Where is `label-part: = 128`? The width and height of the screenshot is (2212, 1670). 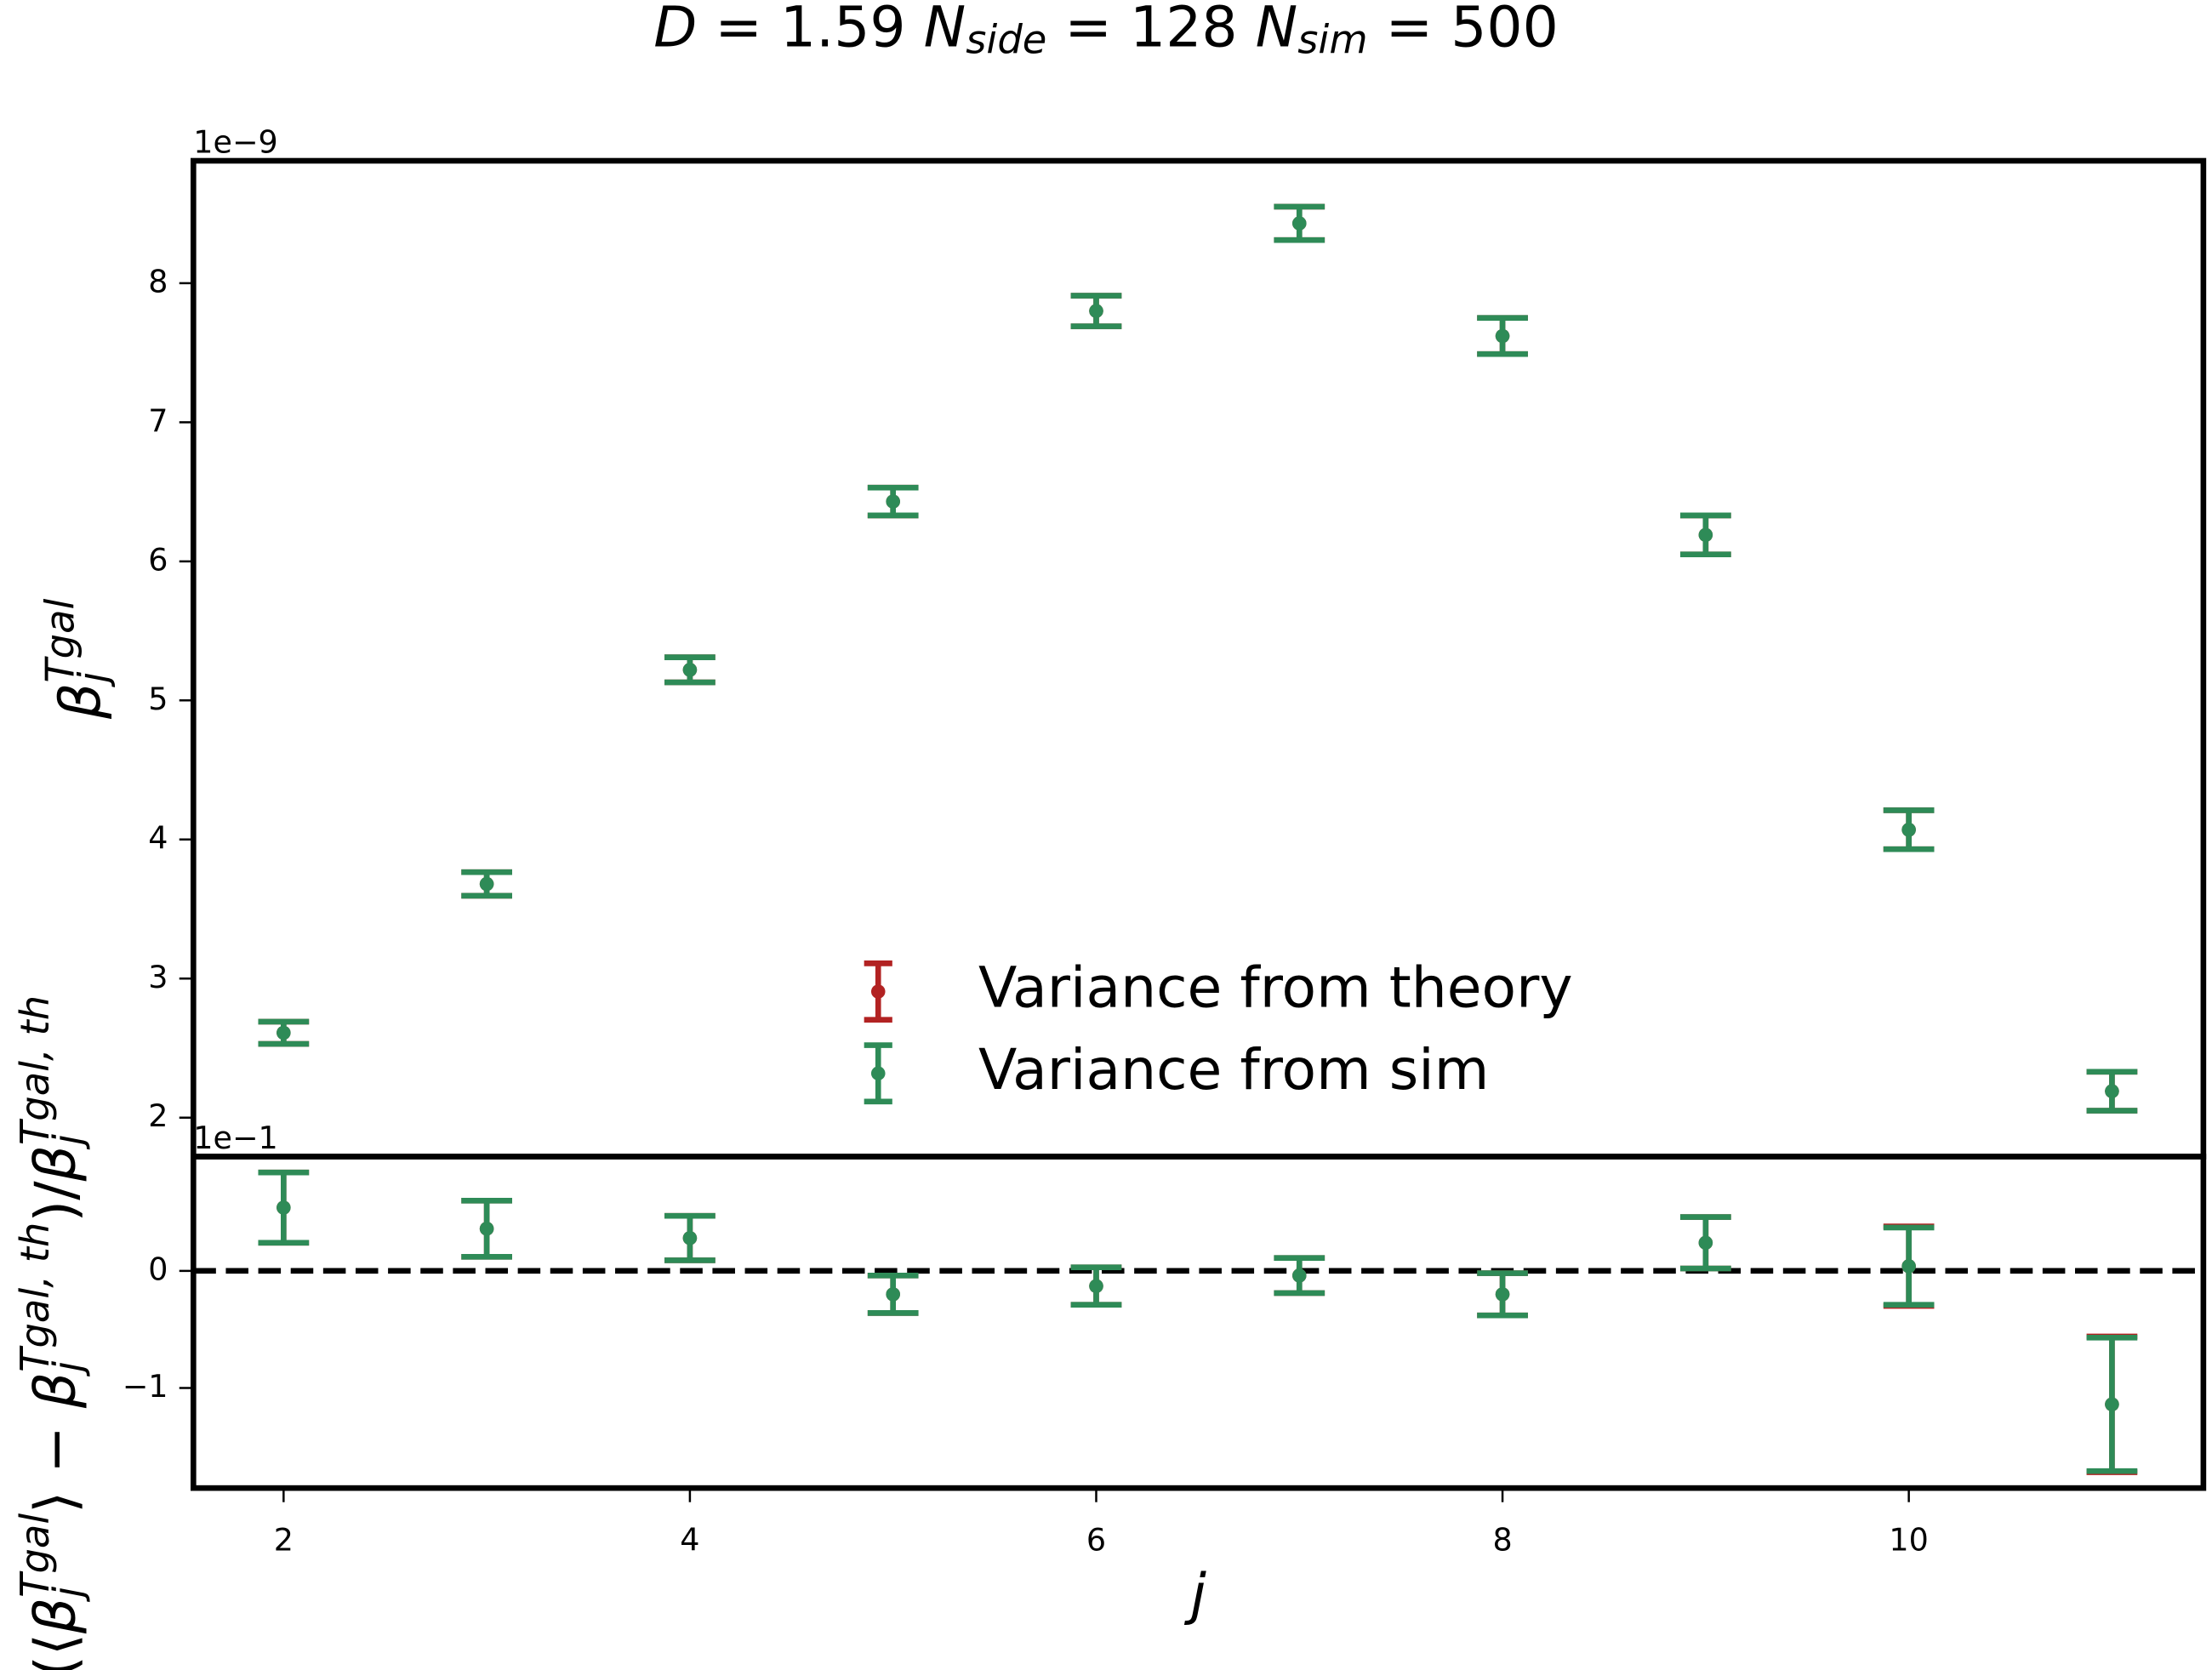 label-part: = 128 is located at coordinates (1150, 30).